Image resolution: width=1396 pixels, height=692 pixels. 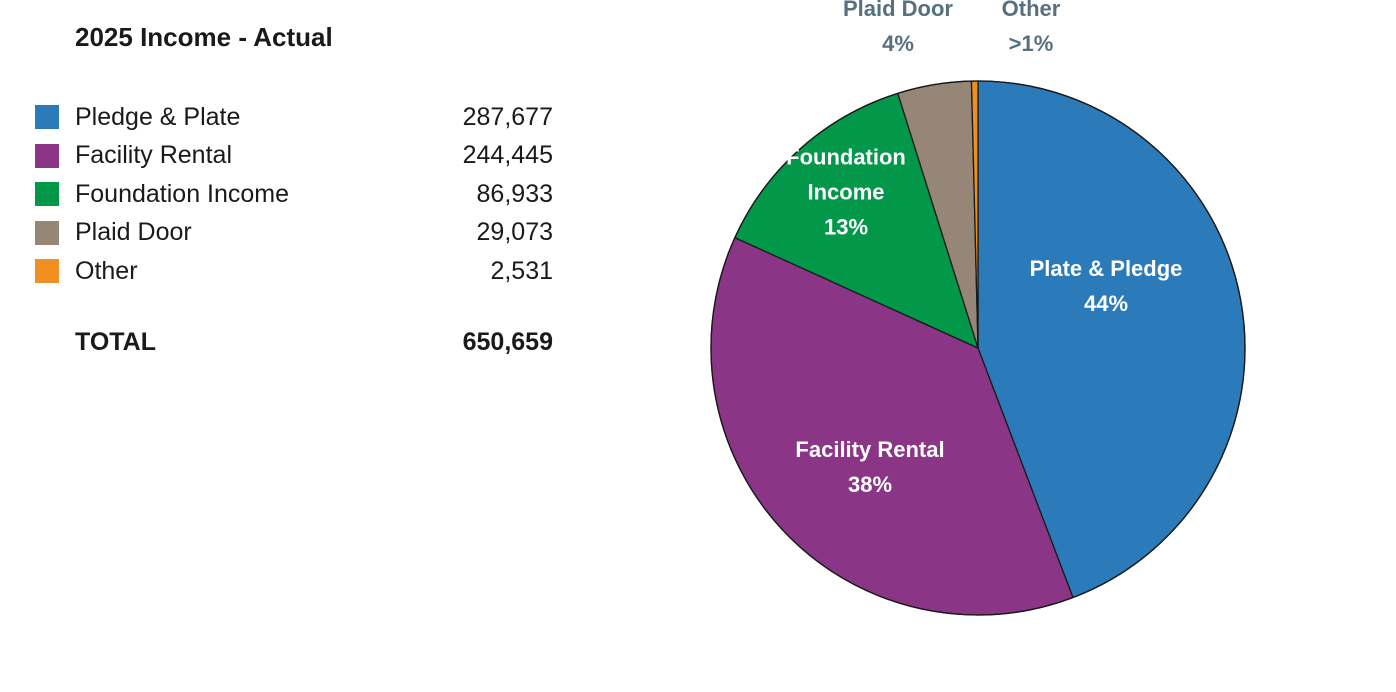 What do you see at coordinates (295, 156) in the screenshot?
I see `legend-item-facility-rental: Facility Rental 244,445` at bounding box center [295, 156].